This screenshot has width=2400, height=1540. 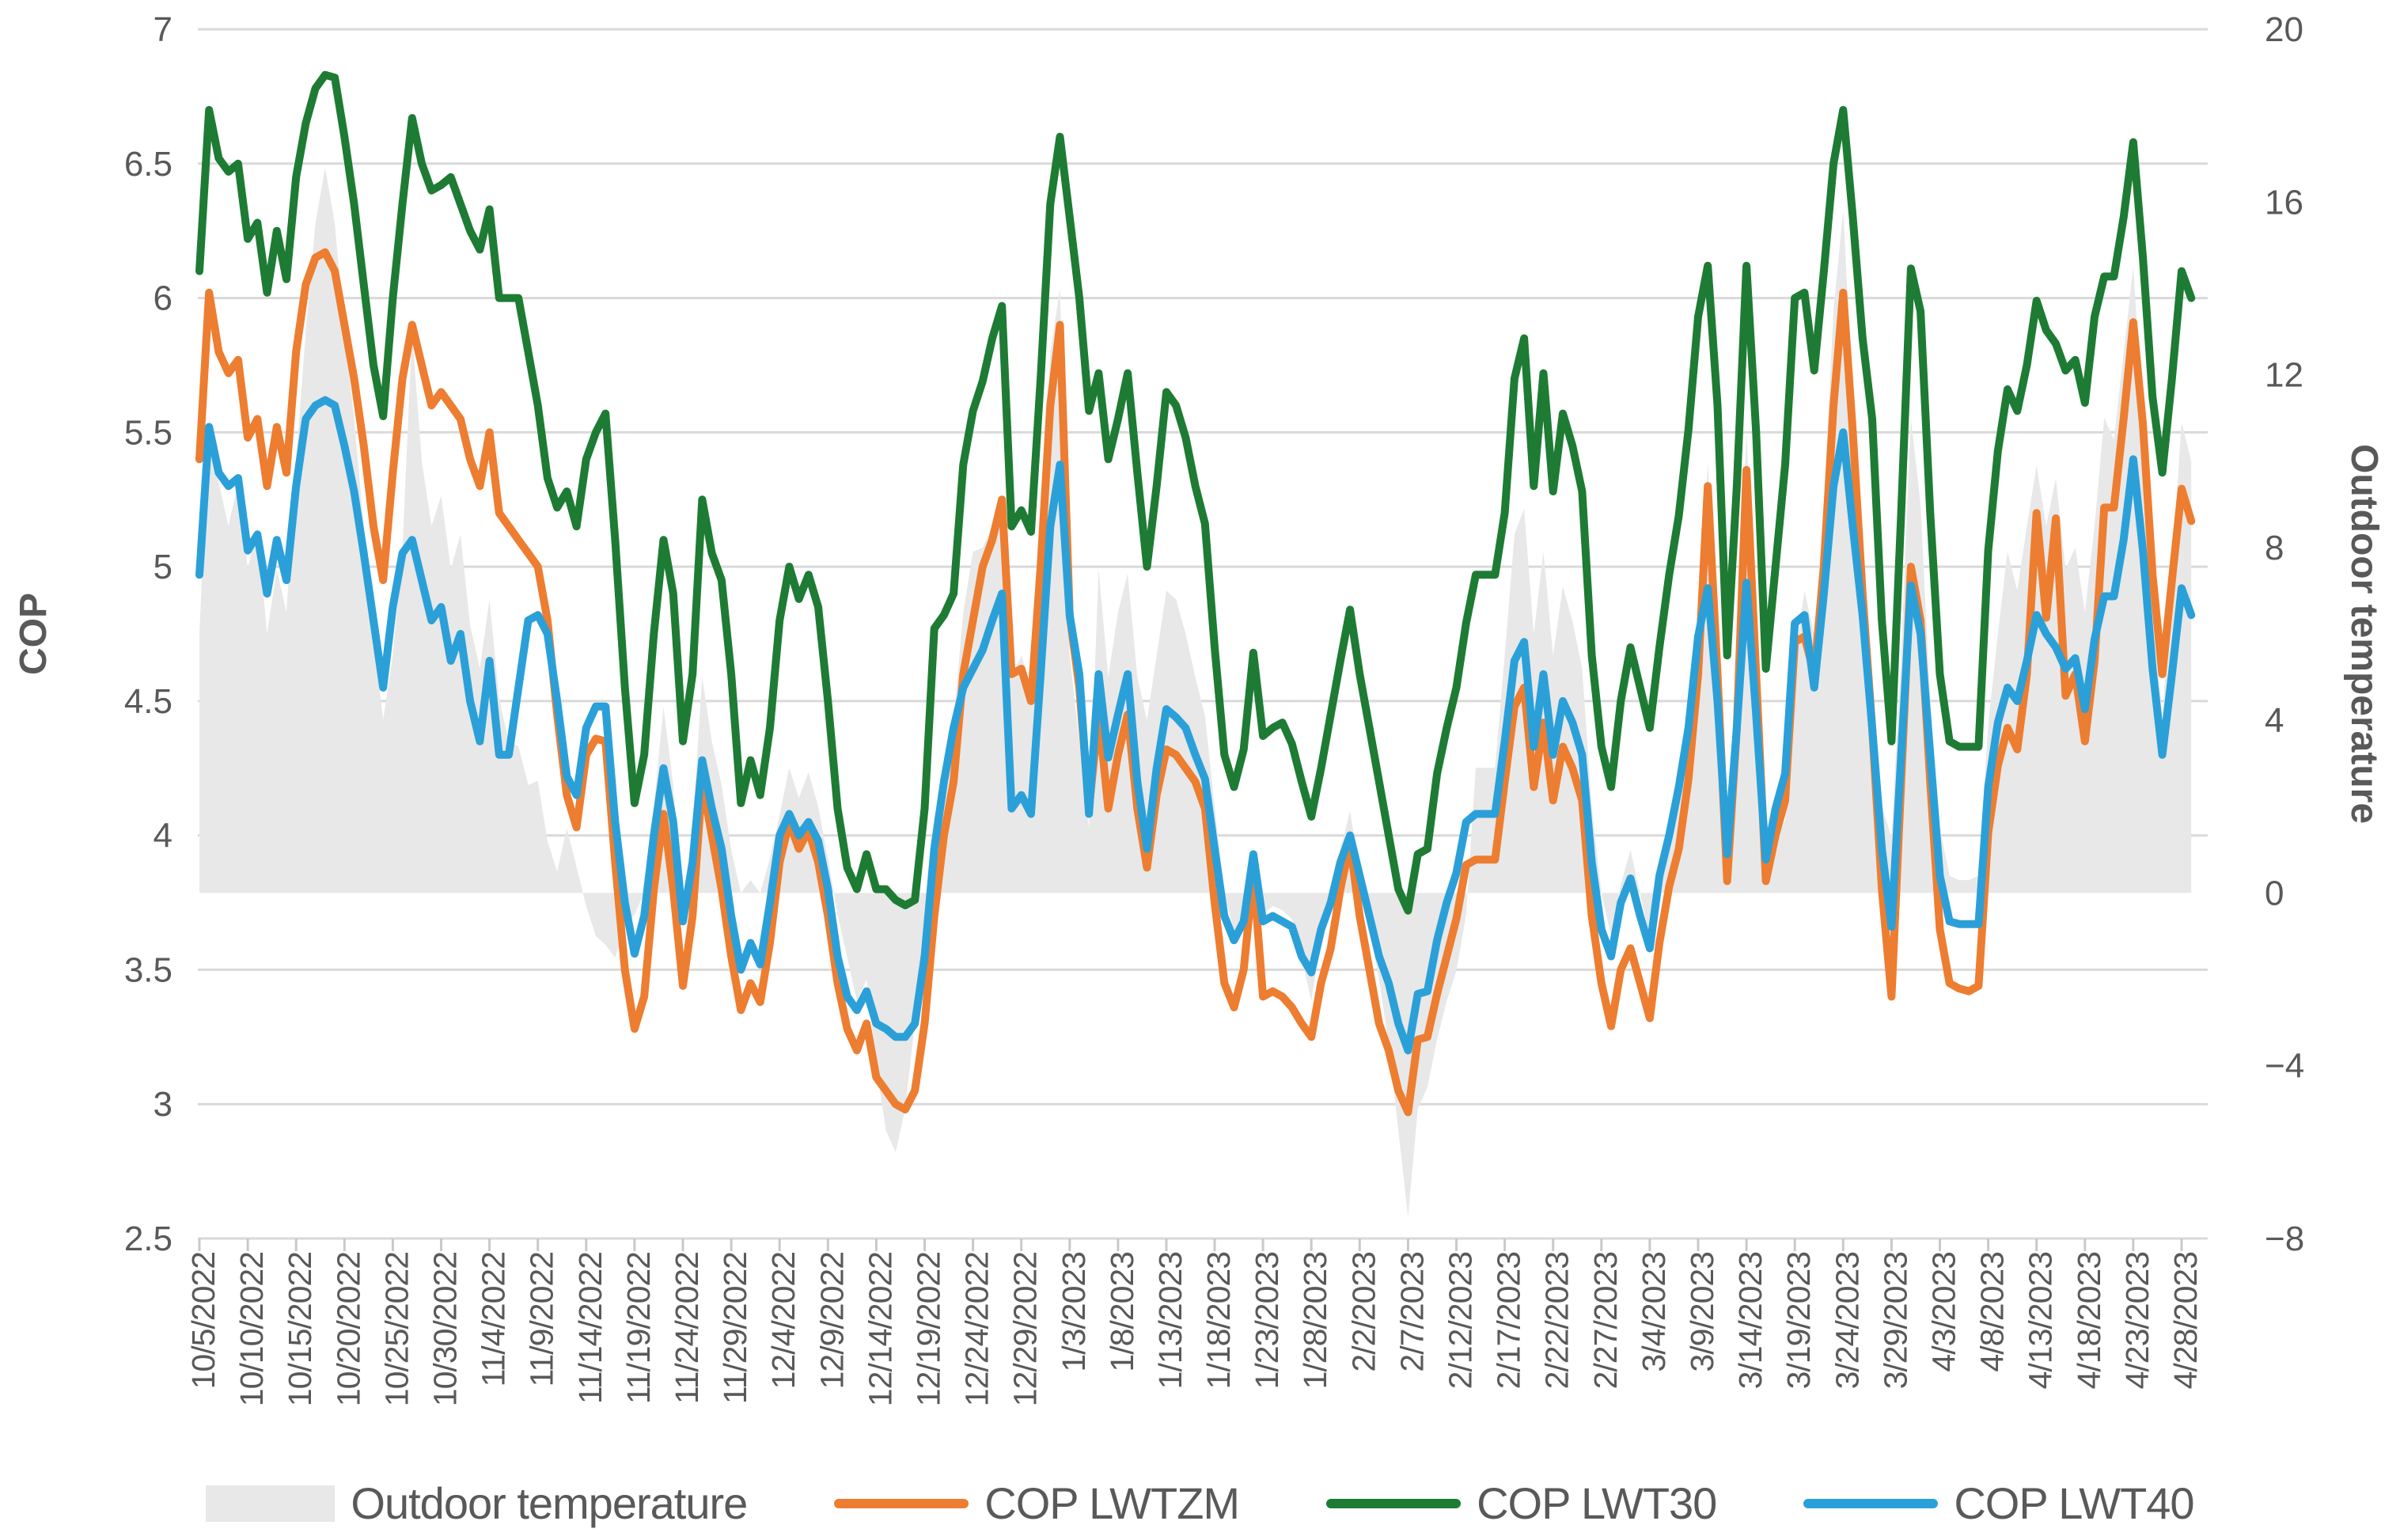 I want to click on x-axis-tick-label: 3/4/2023, so click(x=1654, y=1312).